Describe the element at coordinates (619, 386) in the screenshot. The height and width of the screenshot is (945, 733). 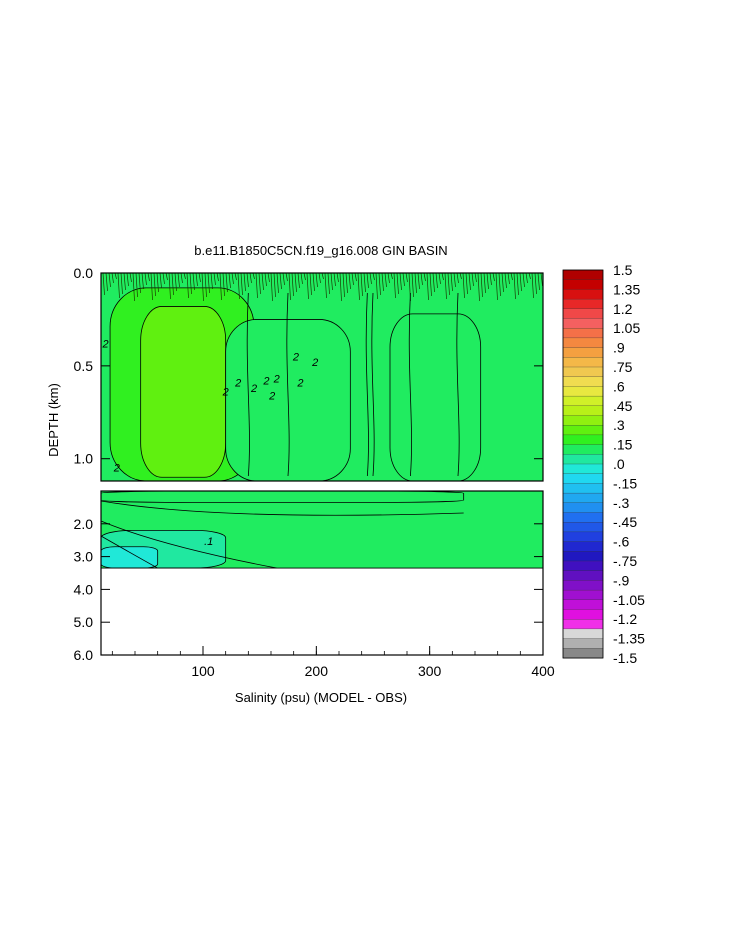
I see `colorbar-label: .6` at that location.